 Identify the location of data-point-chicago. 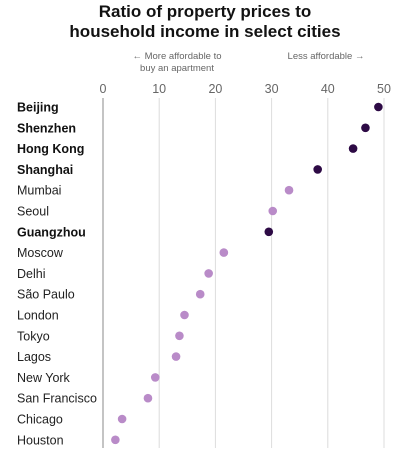
(122, 419).